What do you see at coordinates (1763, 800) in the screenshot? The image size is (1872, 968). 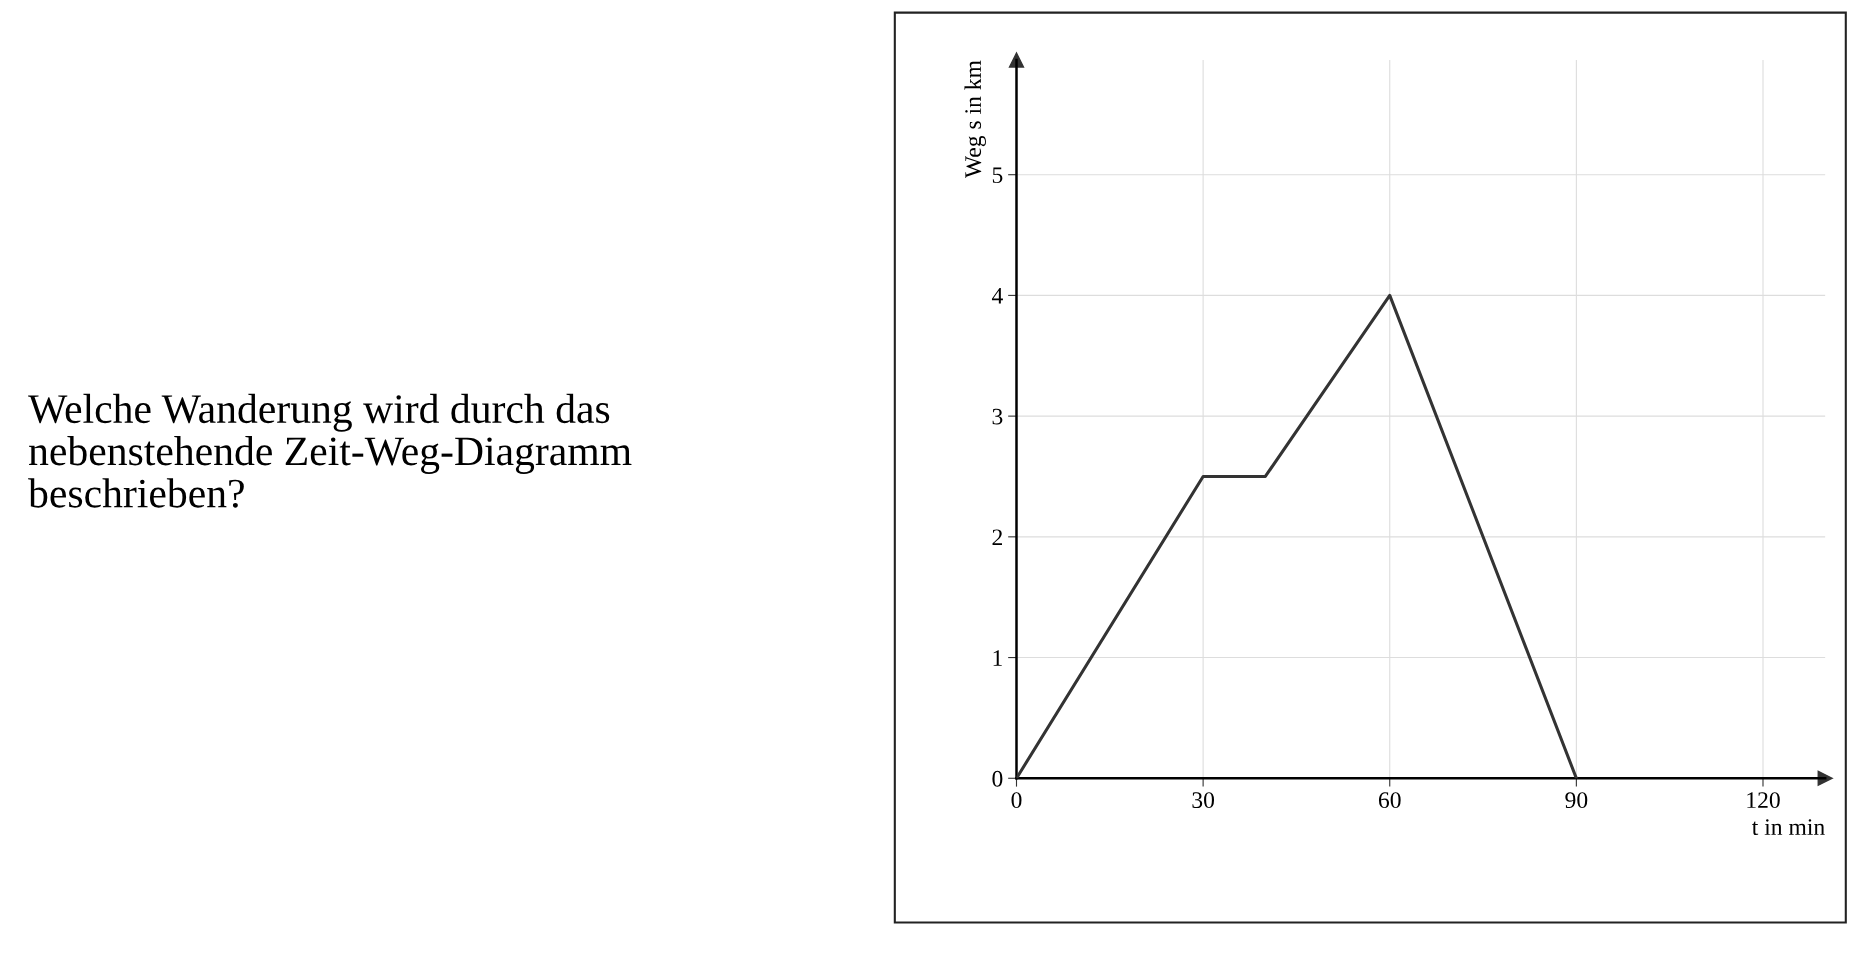 I see `x-tick-label: 120` at bounding box center [1763, 800].